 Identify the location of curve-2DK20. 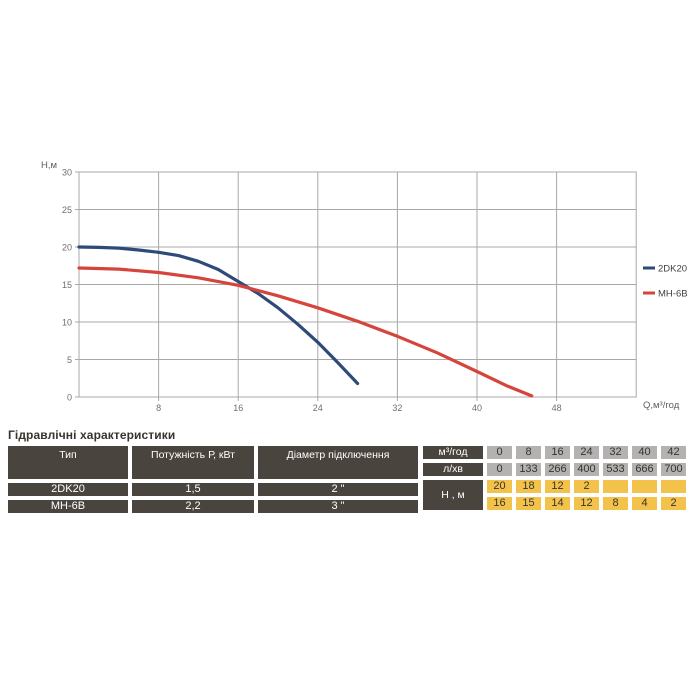
(218, 315).